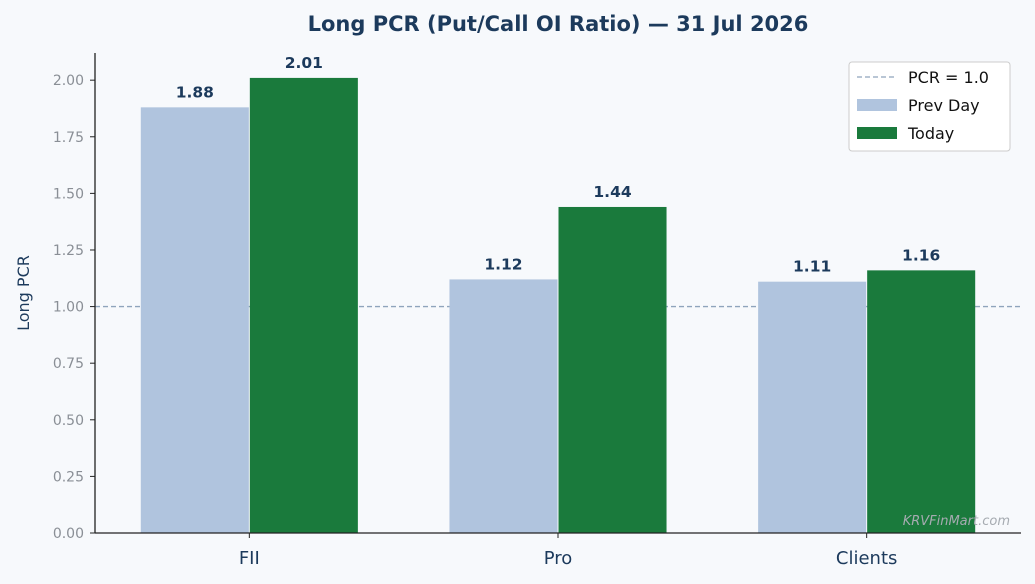  Describe the element at coordinates (812, 407) in the screenshot. I see `bar-prev-day-clients` at that location.